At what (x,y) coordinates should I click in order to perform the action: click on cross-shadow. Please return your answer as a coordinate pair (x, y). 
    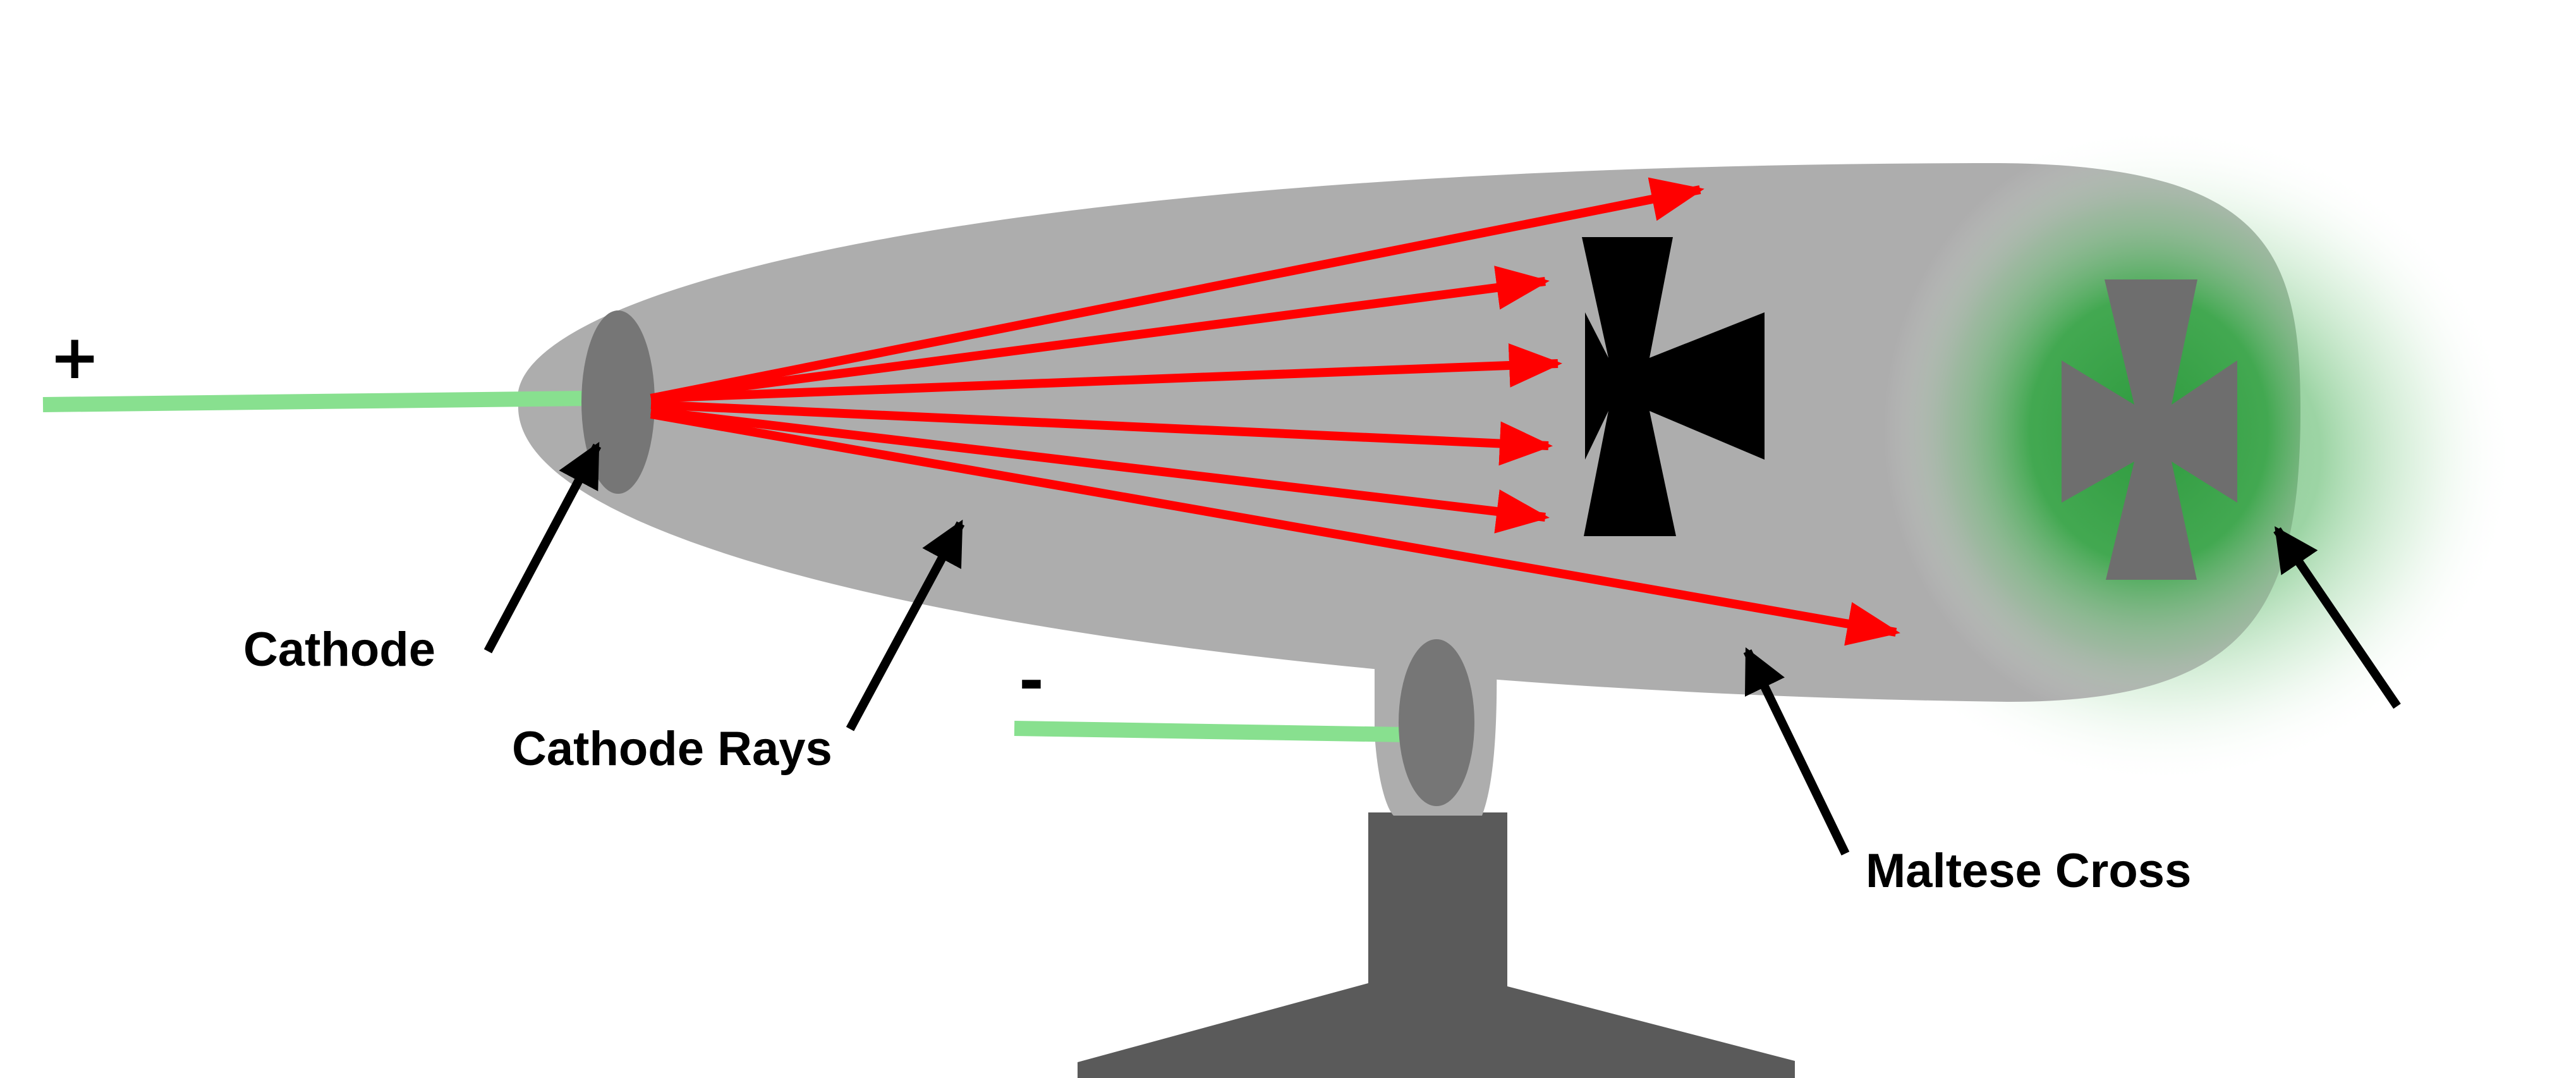
    Looking at the image, I should click on (2149, 429).